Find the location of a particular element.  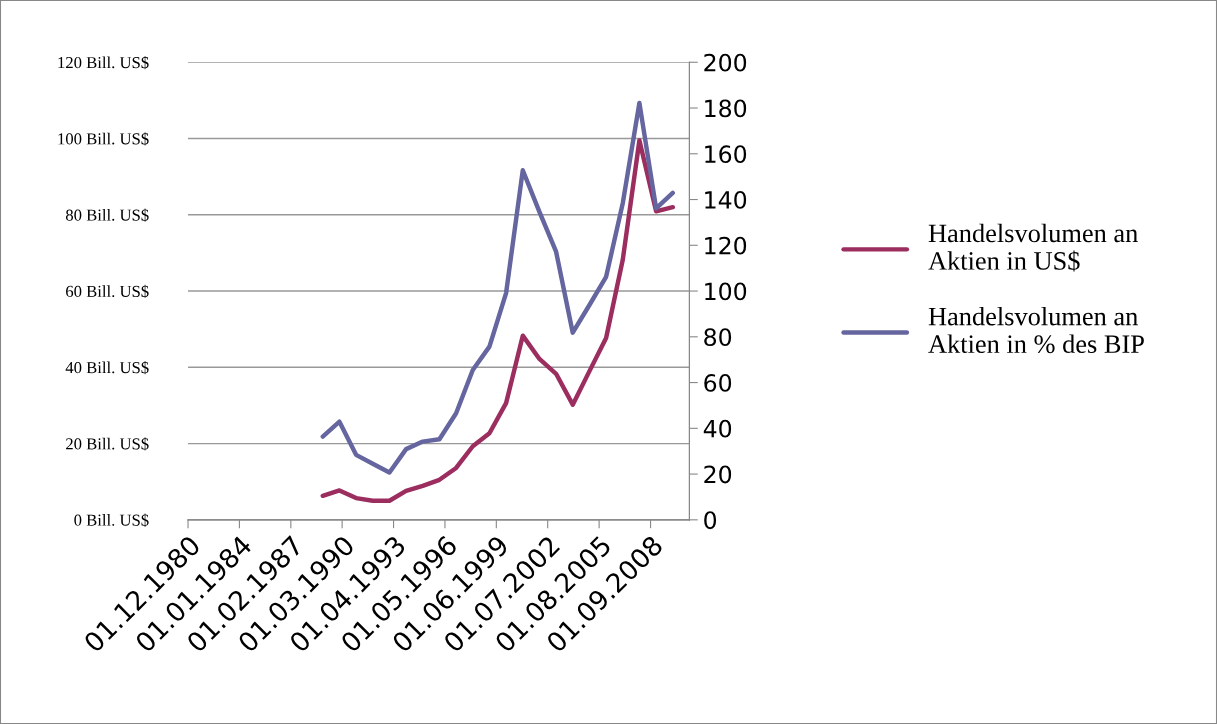

y2-tick-label: 60 is located at coordinates (718, 383).